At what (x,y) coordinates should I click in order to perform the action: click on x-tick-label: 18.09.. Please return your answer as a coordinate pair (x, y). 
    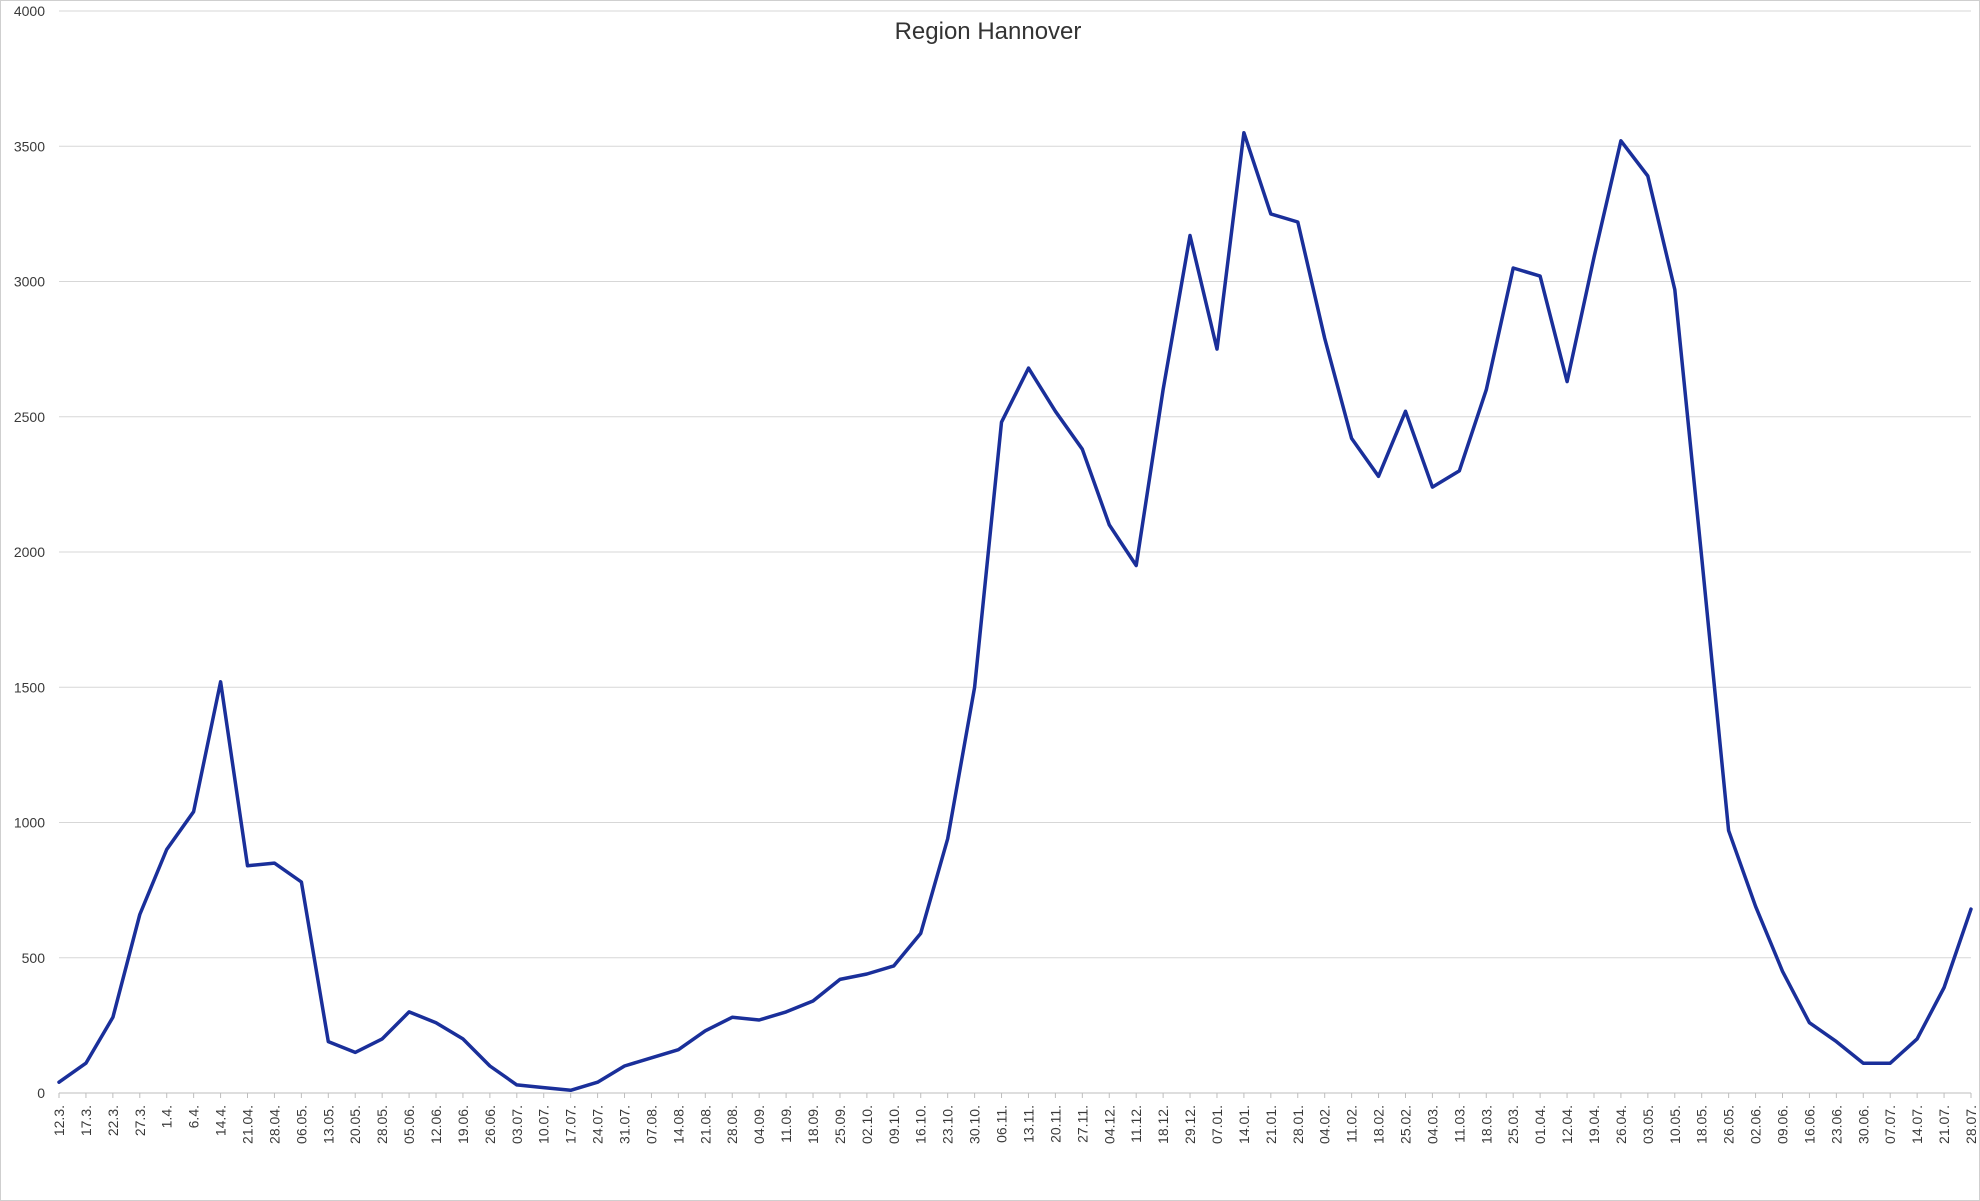
    Looking at the image, I should click on (813, 1124).